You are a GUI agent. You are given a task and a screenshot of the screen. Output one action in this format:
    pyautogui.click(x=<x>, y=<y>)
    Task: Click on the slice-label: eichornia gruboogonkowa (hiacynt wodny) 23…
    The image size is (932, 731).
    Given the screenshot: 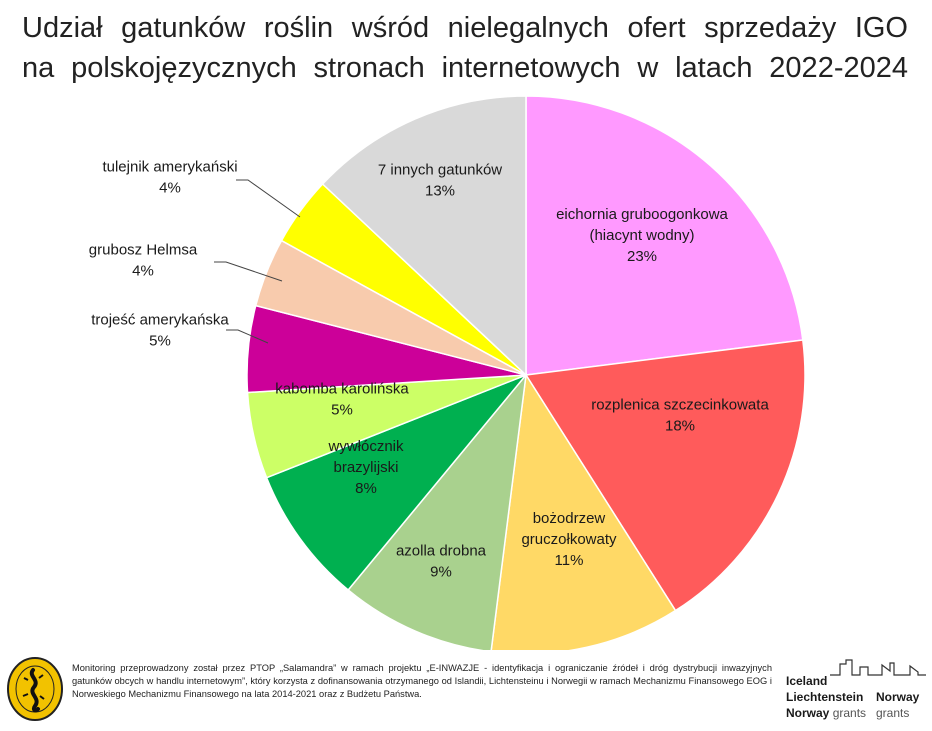 What is the action you would take?
    pyautogui.click(x=642, y=235)
    